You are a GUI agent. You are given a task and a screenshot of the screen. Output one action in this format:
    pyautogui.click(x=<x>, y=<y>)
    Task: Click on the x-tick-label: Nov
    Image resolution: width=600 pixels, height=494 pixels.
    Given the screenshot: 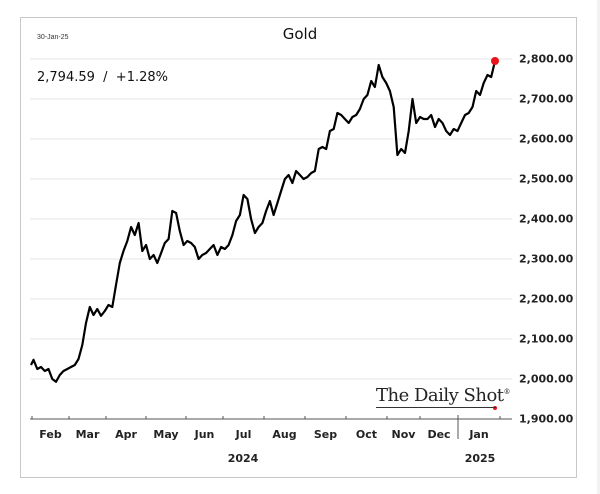 What is the action you would take?
    pyautogui.click(x=403, y=434)
    